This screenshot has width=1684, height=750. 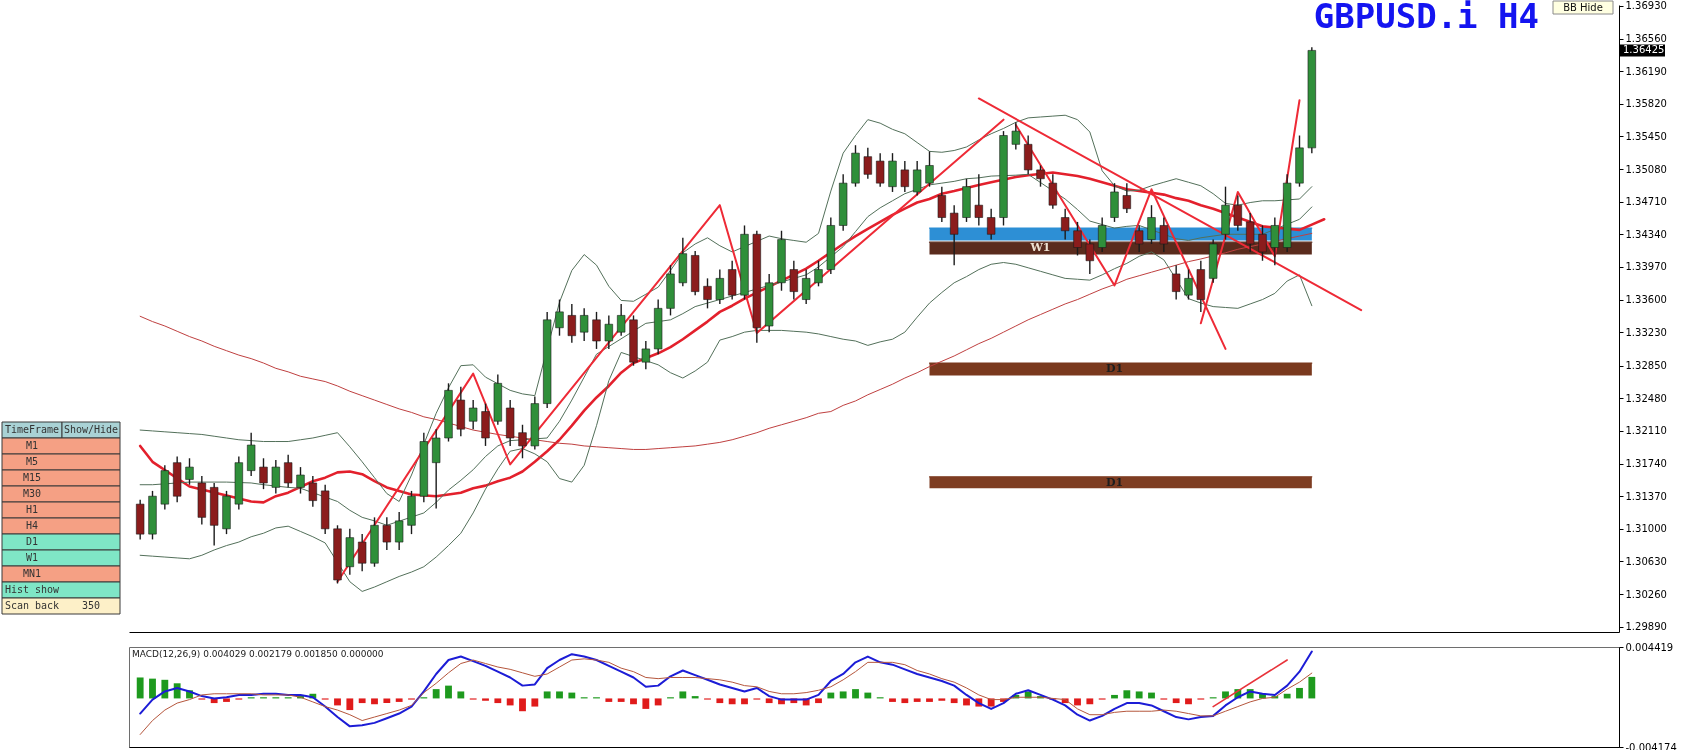 What do you see at coordinates (1646, 104) in the screenshot?
I see `y-tick-label: 1.35820` at bounding box center [1646, 104].